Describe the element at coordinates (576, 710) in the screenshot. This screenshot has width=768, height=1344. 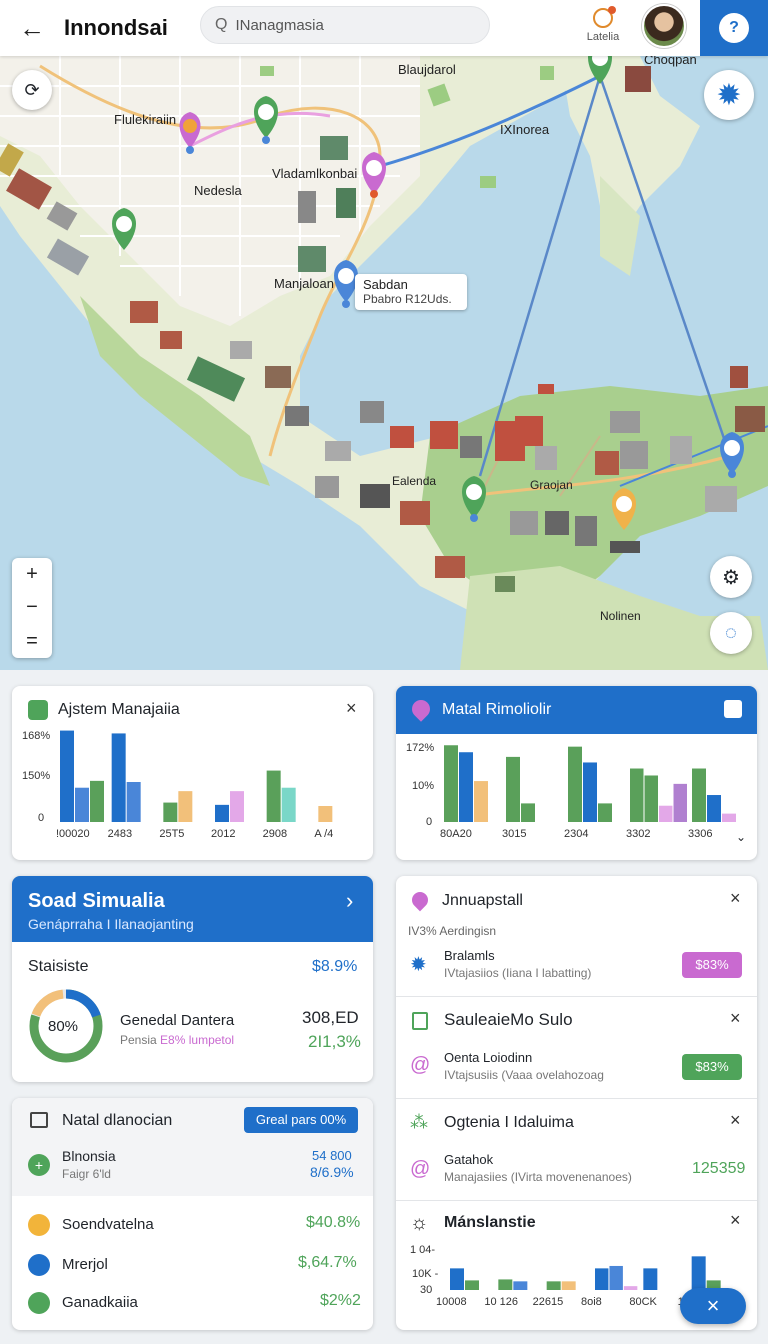
I see `card2-header: Matal Rimoliolir` at that location.